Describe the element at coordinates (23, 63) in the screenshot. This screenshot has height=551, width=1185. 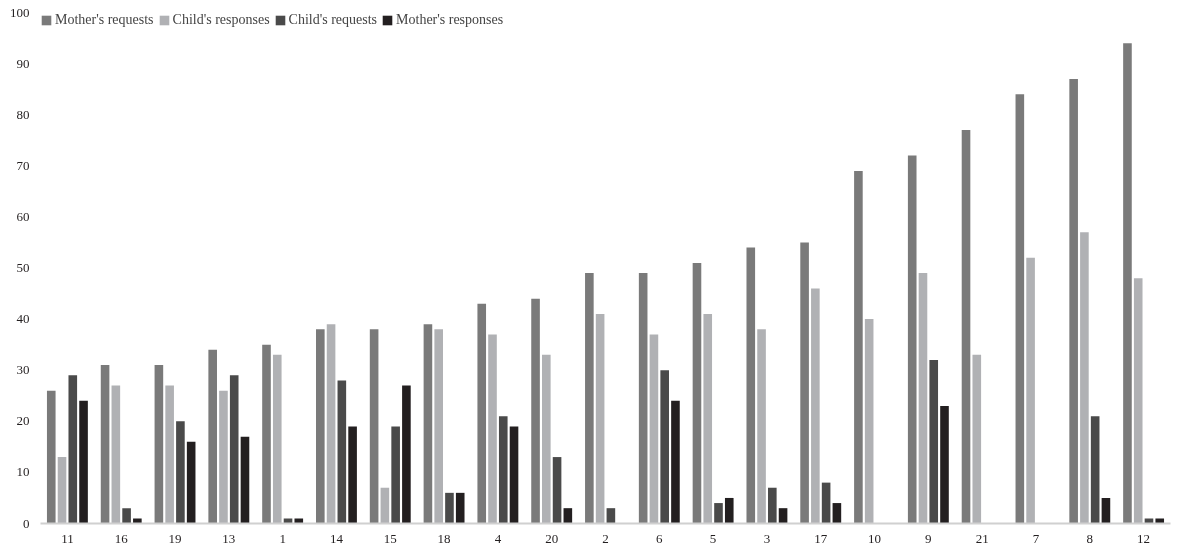
I see `y-tick-label: 90` at that location.